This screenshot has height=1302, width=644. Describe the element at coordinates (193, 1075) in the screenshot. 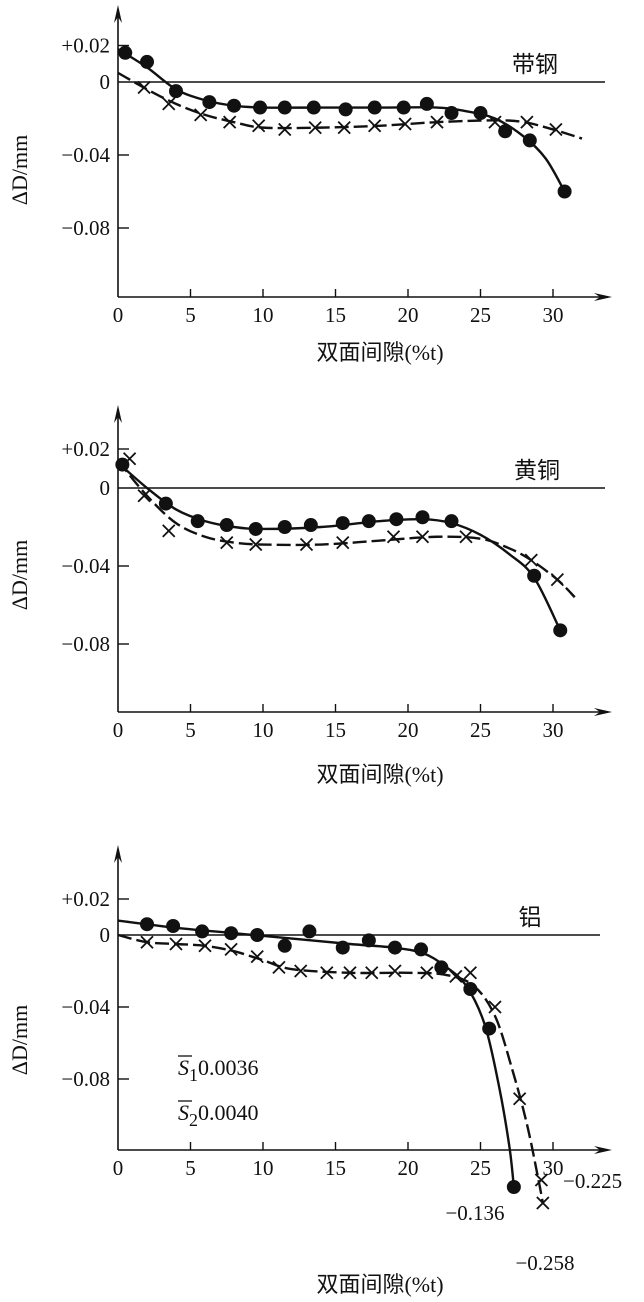

I see `stat-subscript: 1` at that location.